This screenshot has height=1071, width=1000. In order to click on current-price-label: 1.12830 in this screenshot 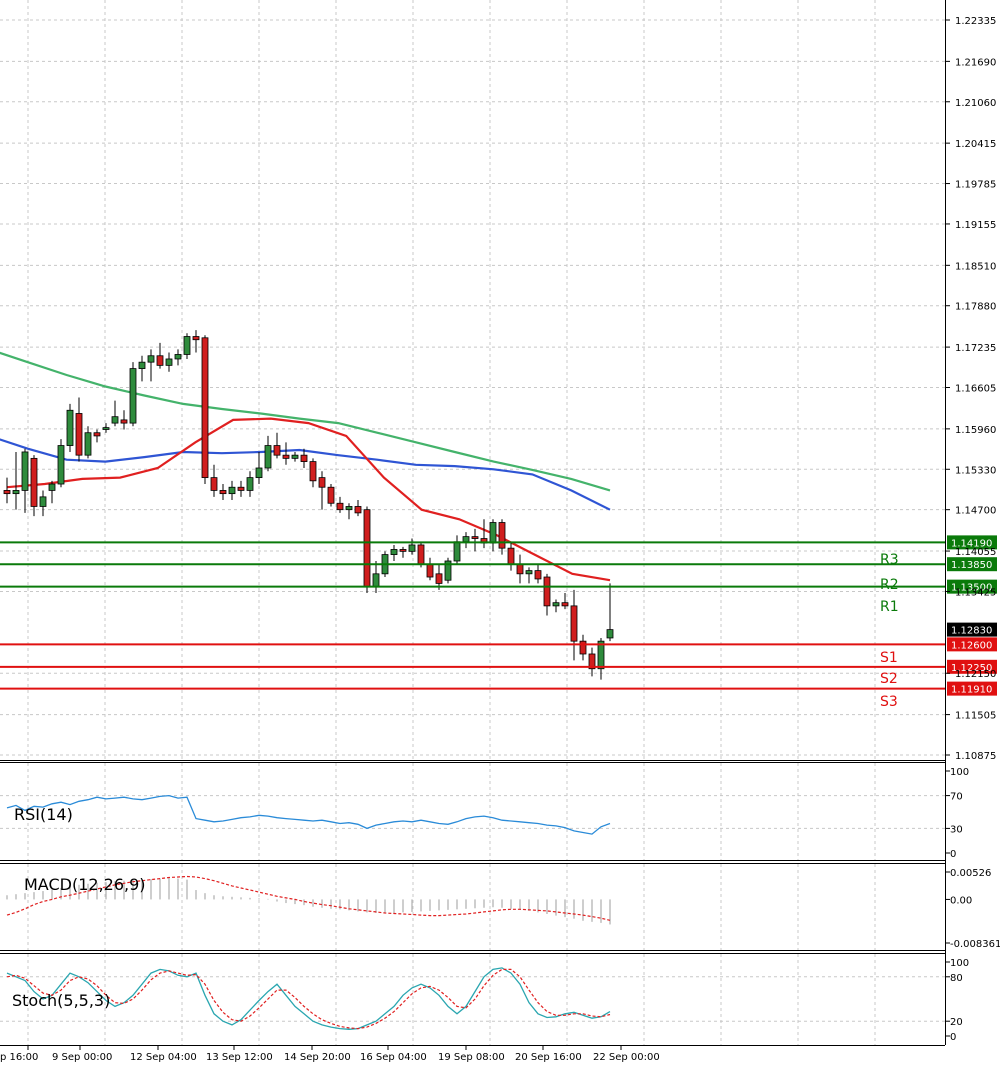, I will do `click(971, 631)`.